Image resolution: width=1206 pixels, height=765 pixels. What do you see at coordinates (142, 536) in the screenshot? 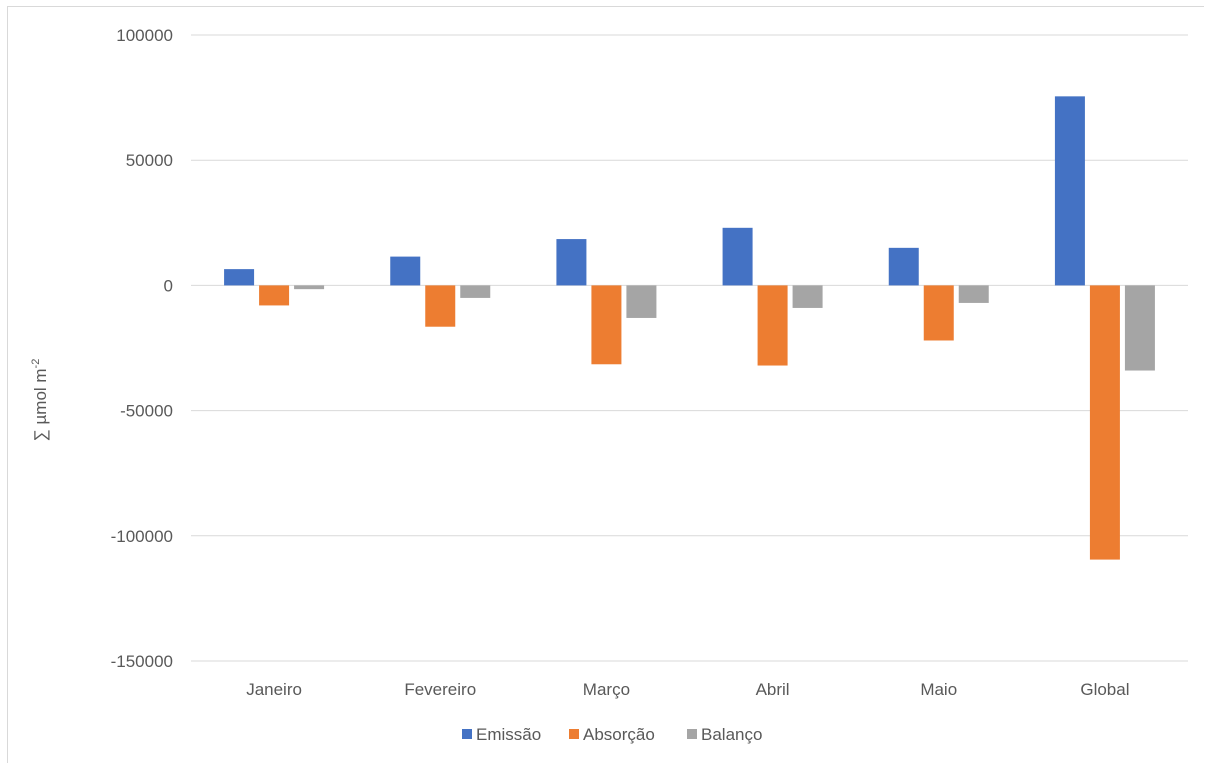
I see `y-tick-label: -100000` at bounding box center [142, 536].